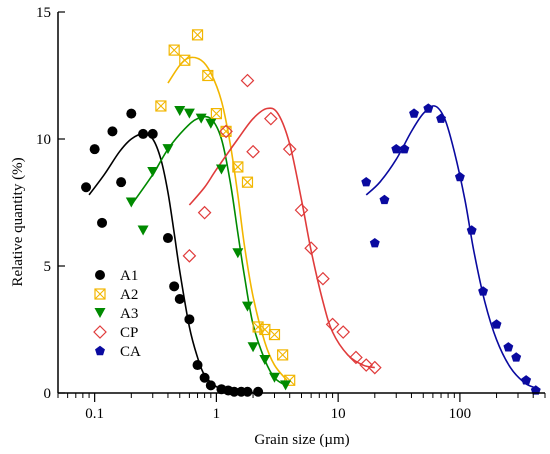 This screenshot has width=550, height=454. I want to click on legend-label-ca: CA, so click(130, 352).